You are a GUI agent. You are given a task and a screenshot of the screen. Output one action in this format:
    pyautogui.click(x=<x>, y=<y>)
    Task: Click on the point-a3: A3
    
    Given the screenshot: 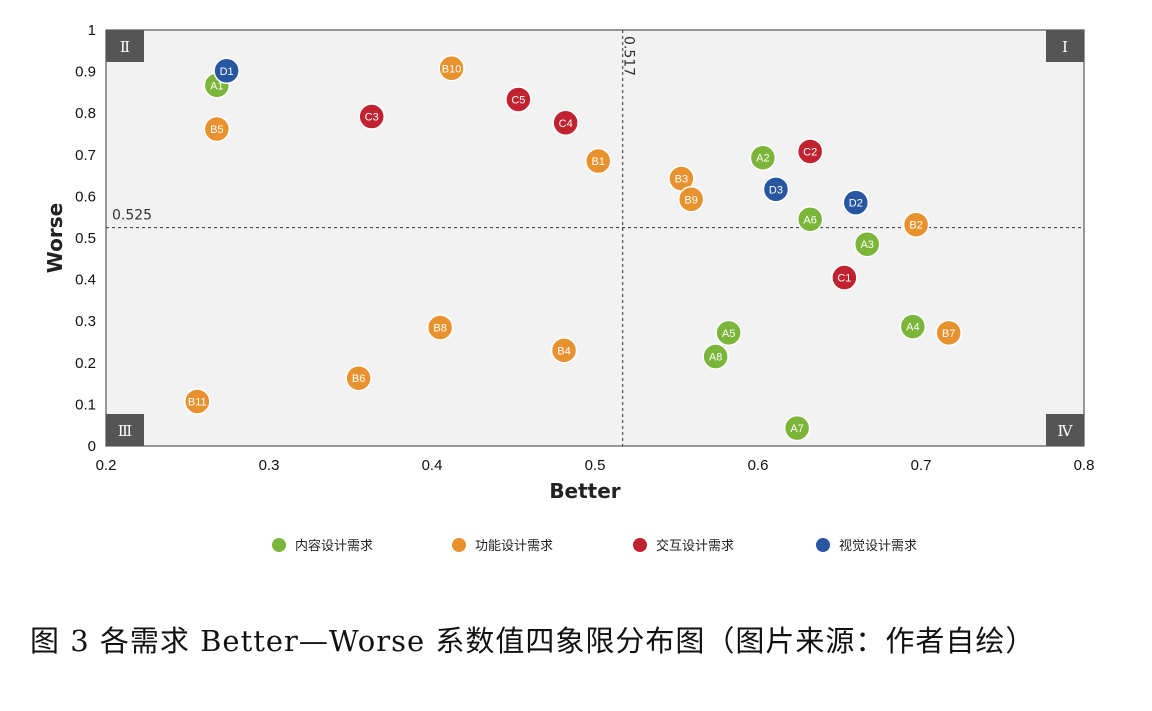 What is the action you would take?
    pyautogui.click(x=867, y=244)
    